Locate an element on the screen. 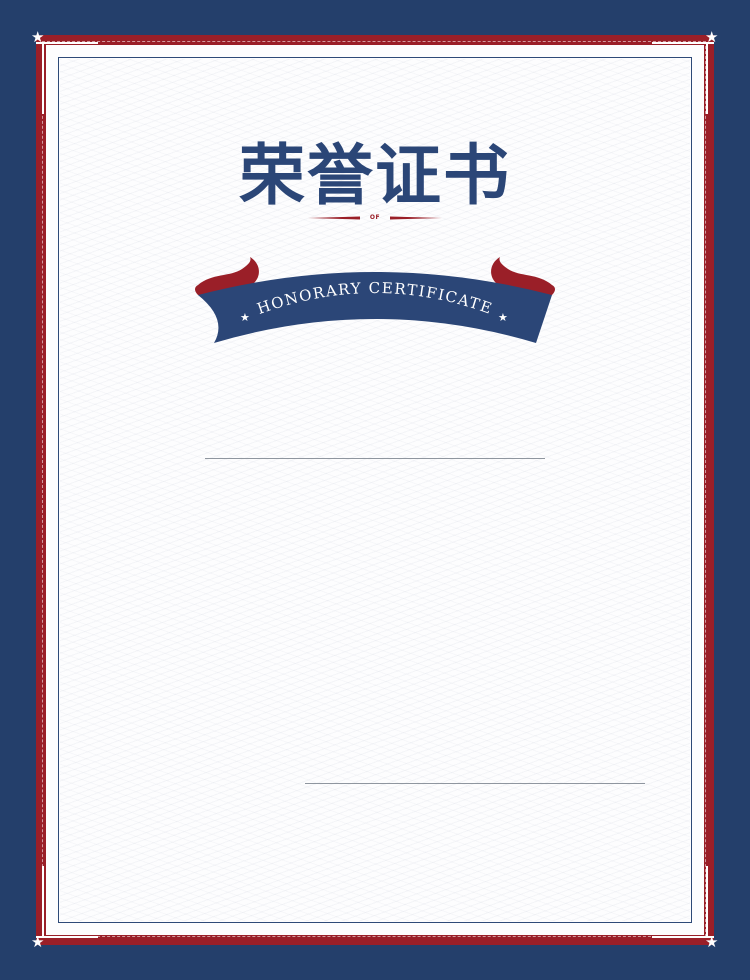  certificate-title: 荣誉证书 is located at coordinates (375, 175).